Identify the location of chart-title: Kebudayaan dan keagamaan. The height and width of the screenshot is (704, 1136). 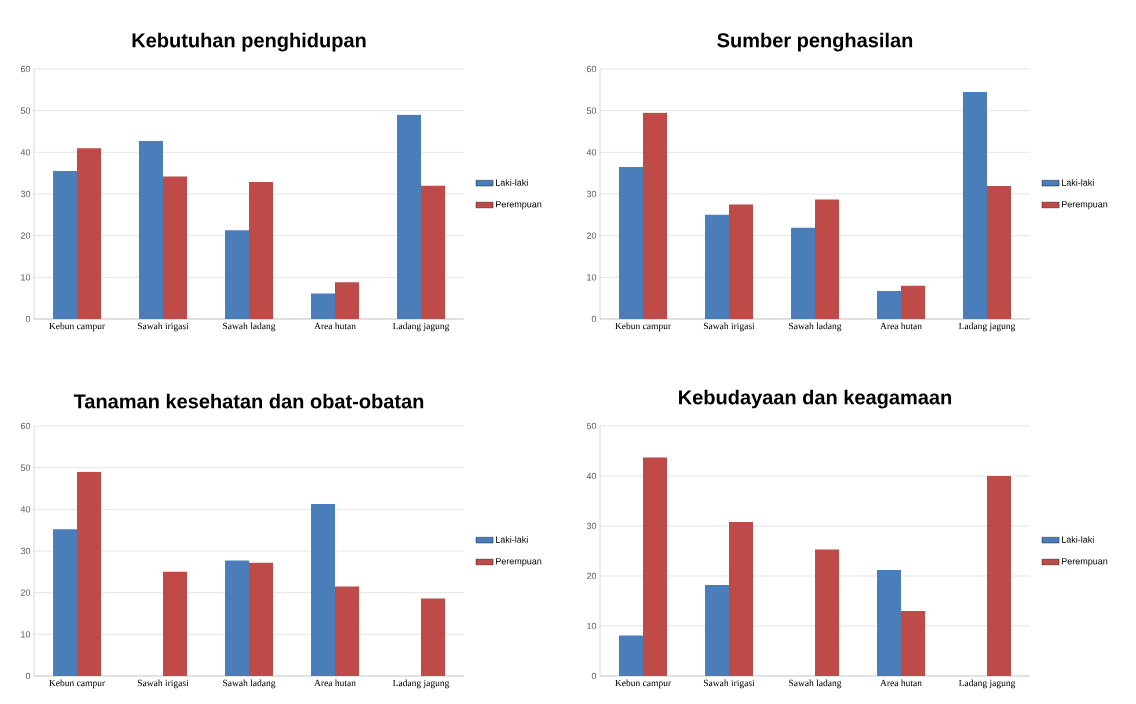
(815, 399).